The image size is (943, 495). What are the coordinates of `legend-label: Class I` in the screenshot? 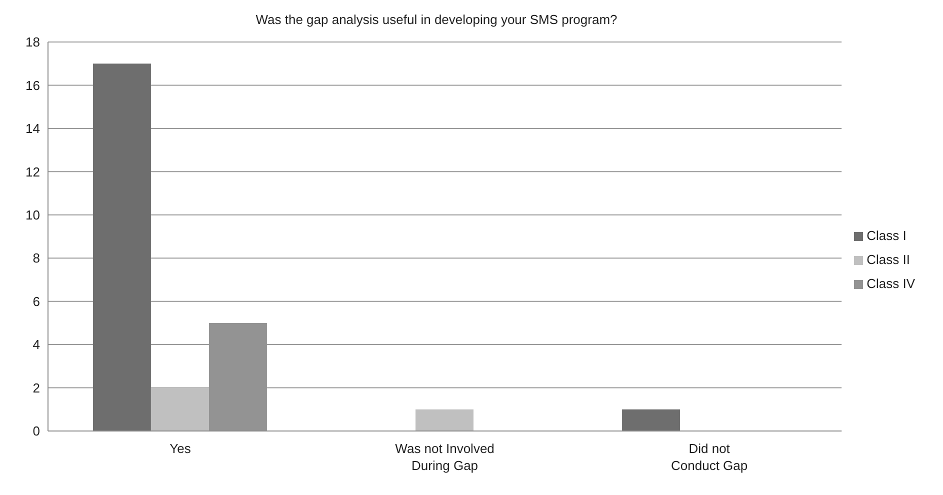 It's located at (886, 235).